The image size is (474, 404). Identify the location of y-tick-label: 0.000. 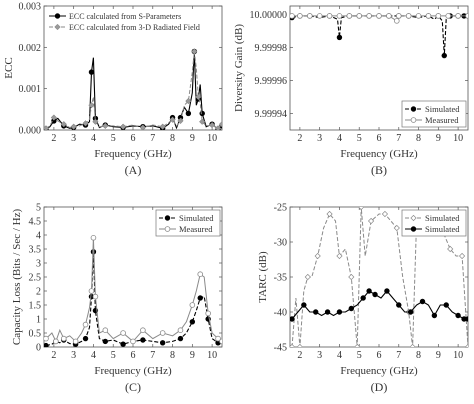
(30, 131).